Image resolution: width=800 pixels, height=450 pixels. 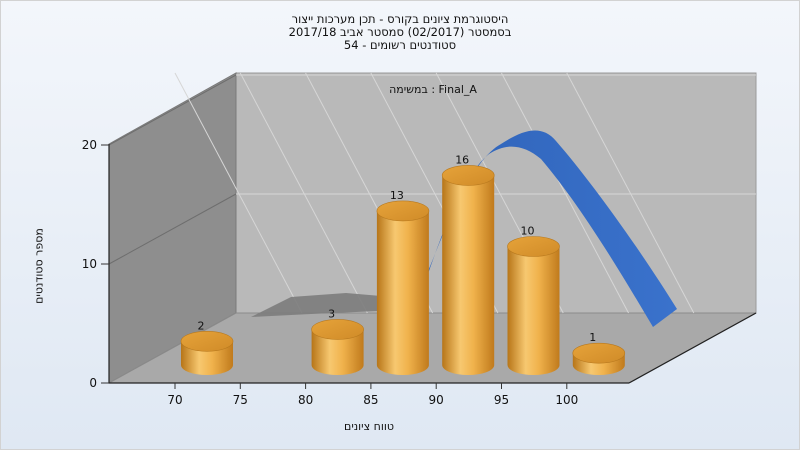 I want to click on chart-title-line-2: בסמסטר (02/2017) סמסטר אביב 2017/18, so click(x=400, y=32).